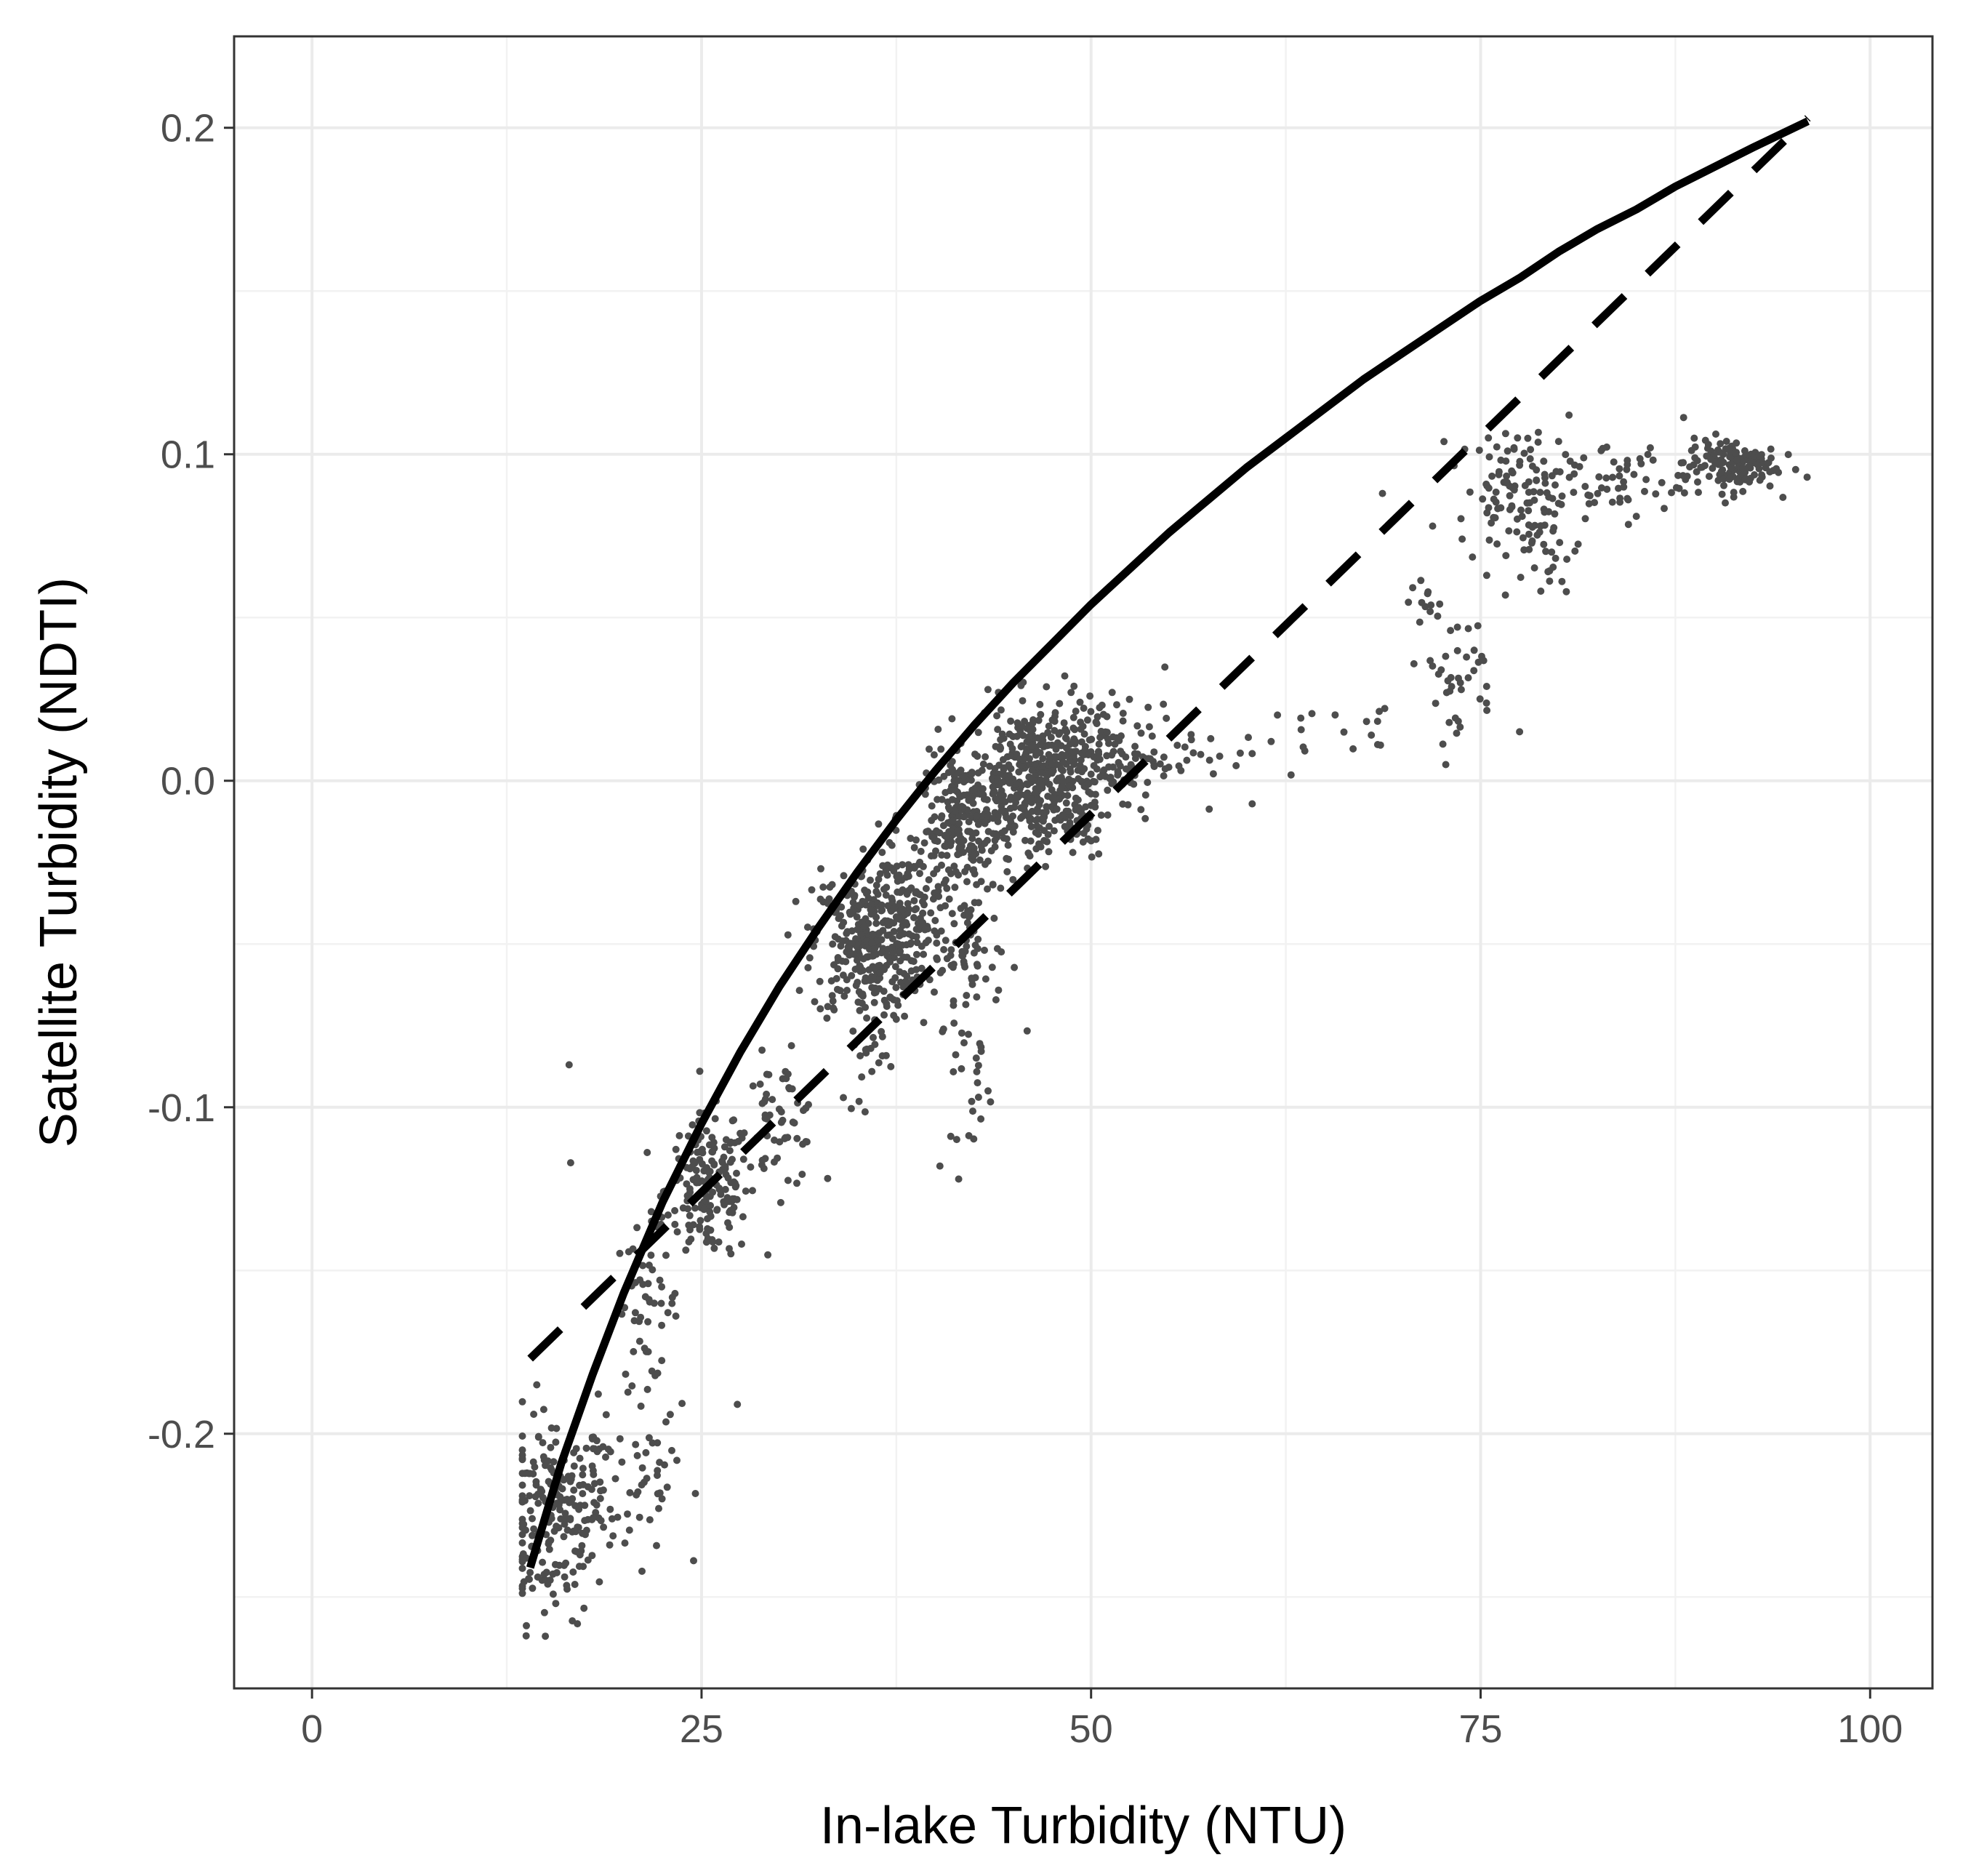 Image resolution: width=1963 pixels, height=1876 pixels. What do you see at coordinates (181, 1434) in the screenshot?
I see `y-tick-label: -0.2` at bounding box center [181, 1434].